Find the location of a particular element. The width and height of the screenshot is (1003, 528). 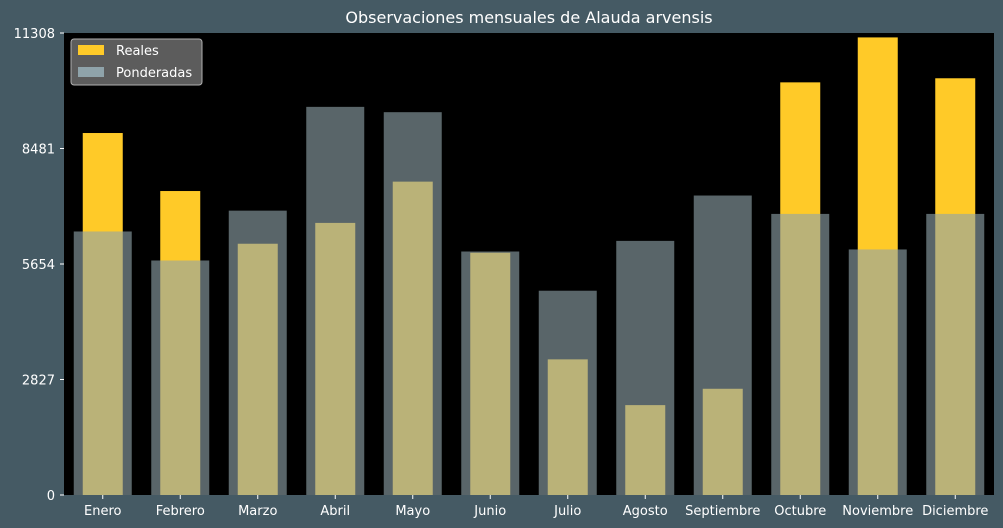

x-tick-label: Agosto is located at coordinates (645, 511).